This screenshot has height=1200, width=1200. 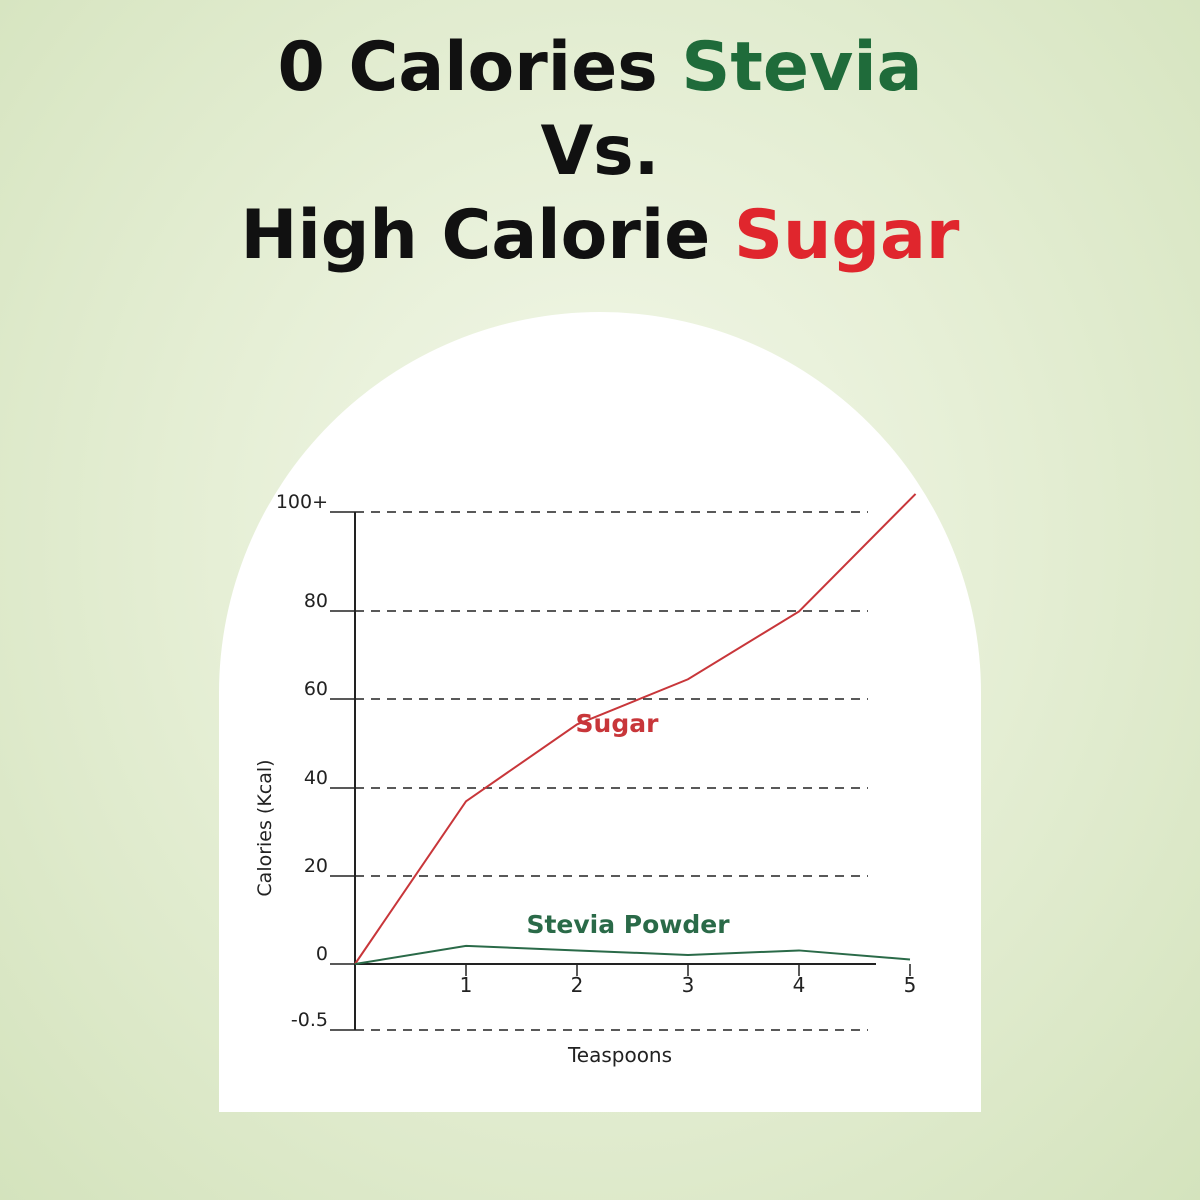 What do you see at coordinates (577, 985) in the screenshot?
I see `x-tick-label: 2` at bounding box center [577, 985].